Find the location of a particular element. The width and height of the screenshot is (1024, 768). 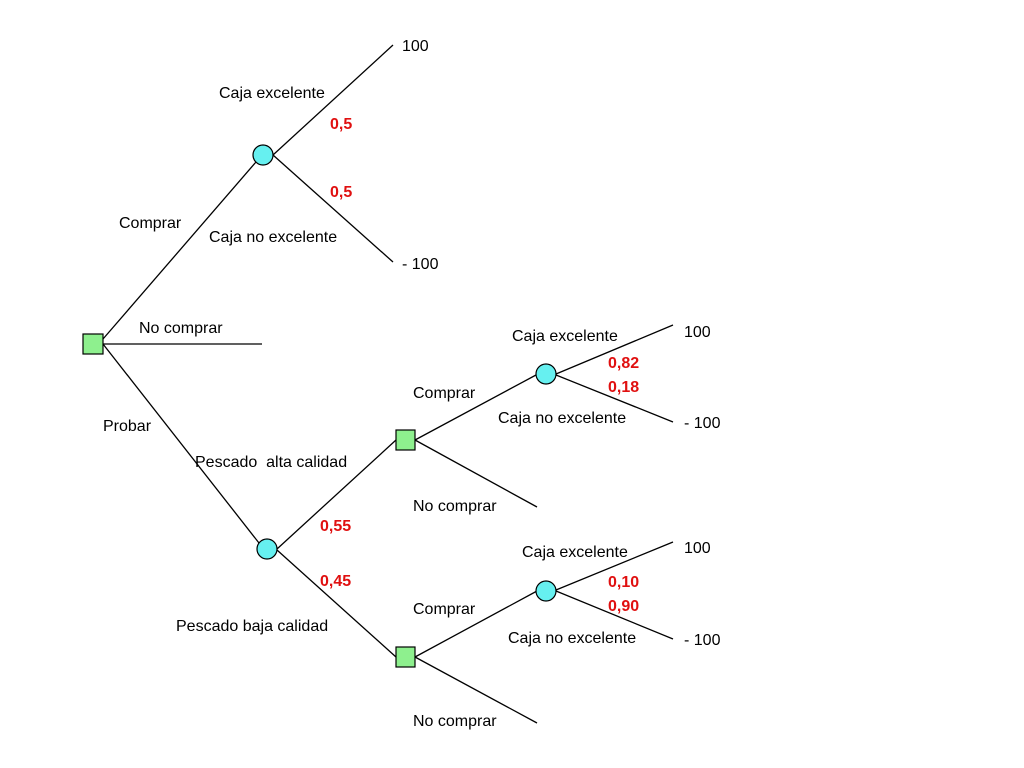

prob-test-low: 0,45 is located at coordinates (335, 581).